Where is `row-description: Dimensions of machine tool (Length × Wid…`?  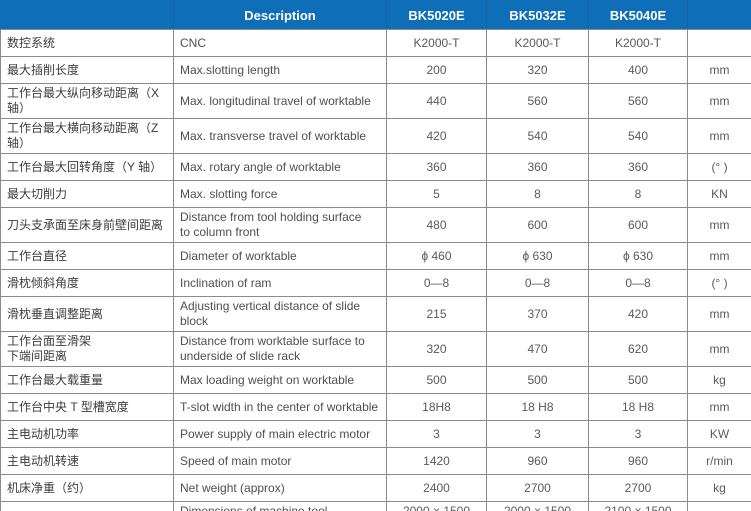 row-description: Dimensions of machine tool (Length × Wid… is located at coordinates (280, 506).